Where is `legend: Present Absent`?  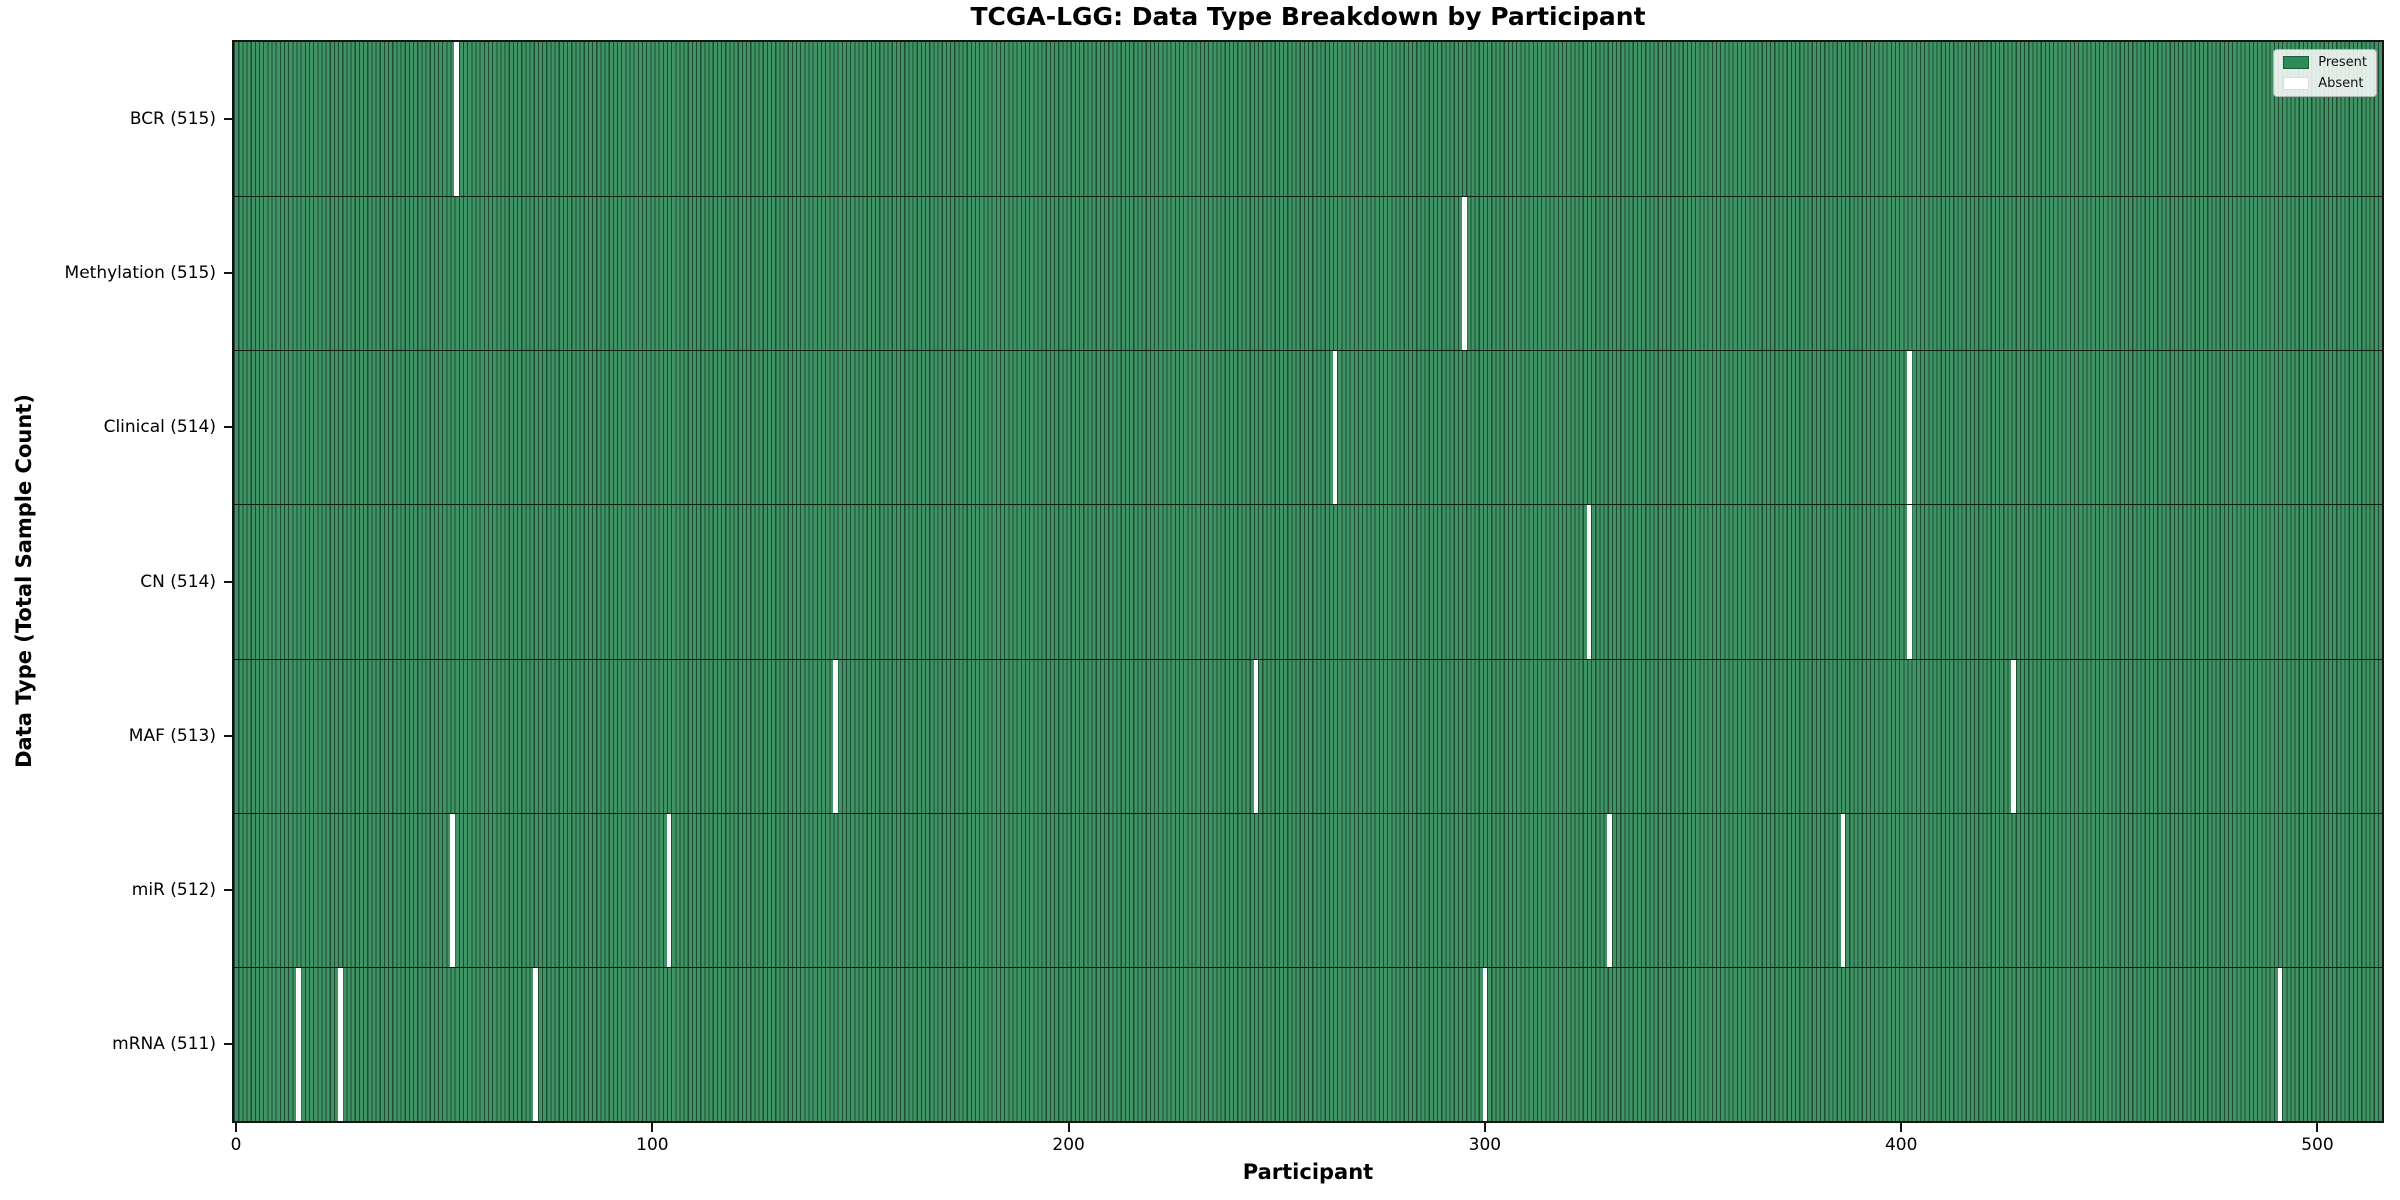
legend: Present Absent is located at coordinates (2325, 73).